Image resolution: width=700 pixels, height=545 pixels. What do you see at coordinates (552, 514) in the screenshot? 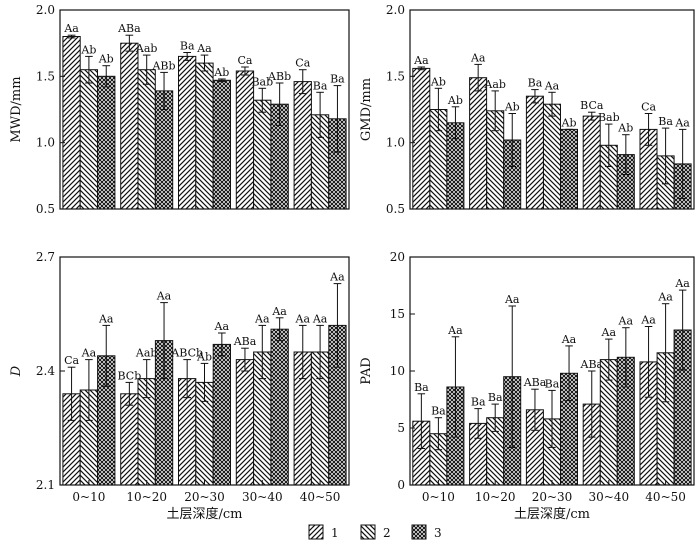
I see `x-axis-label: 土层深度/cm` at bounding box center [552, 514].